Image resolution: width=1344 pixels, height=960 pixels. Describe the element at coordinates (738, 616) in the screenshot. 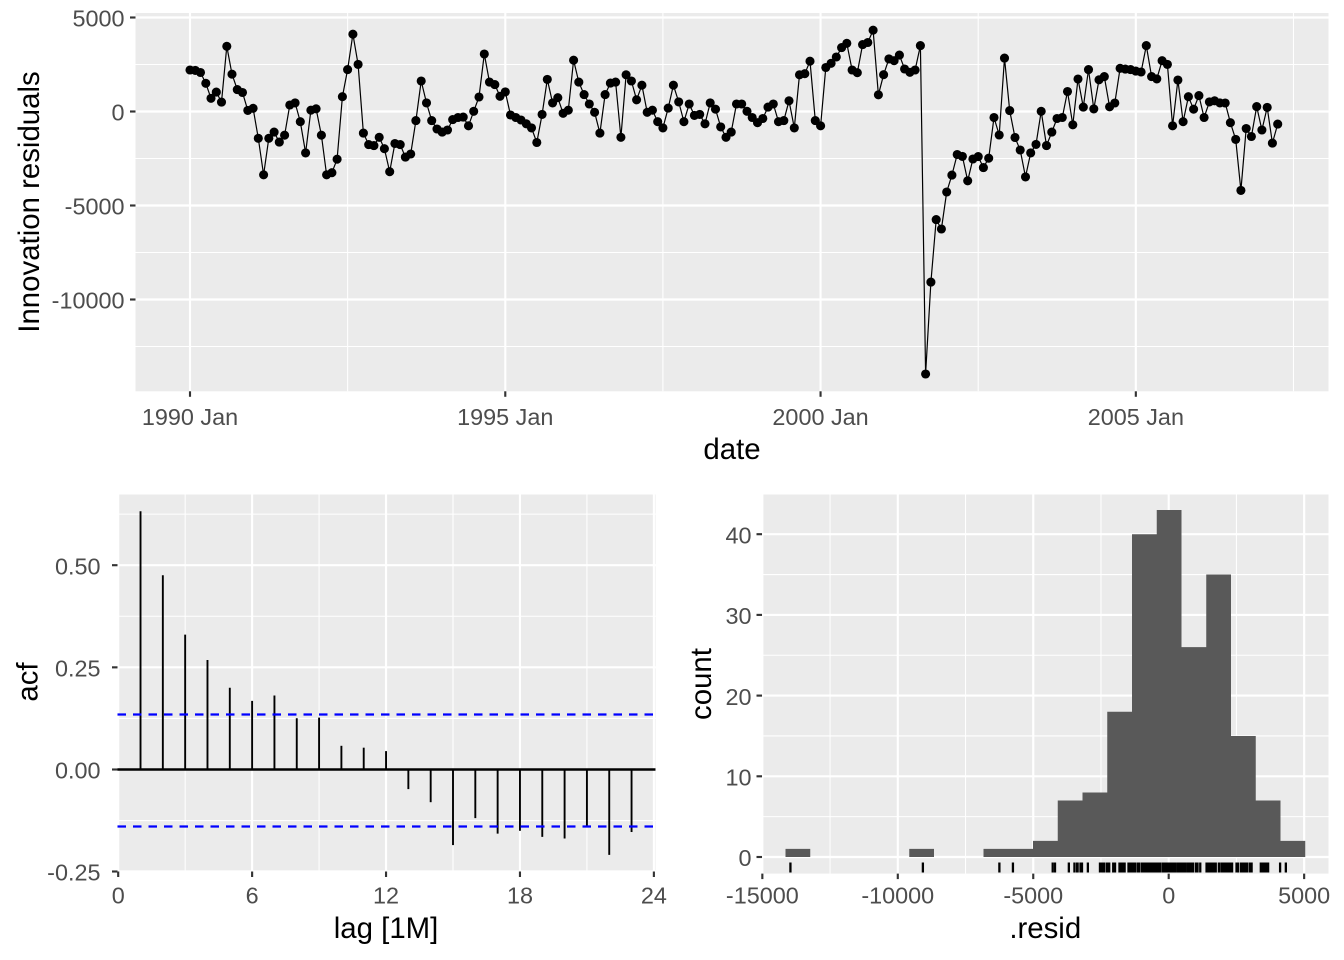

I see `svg-text: 30` at that location.